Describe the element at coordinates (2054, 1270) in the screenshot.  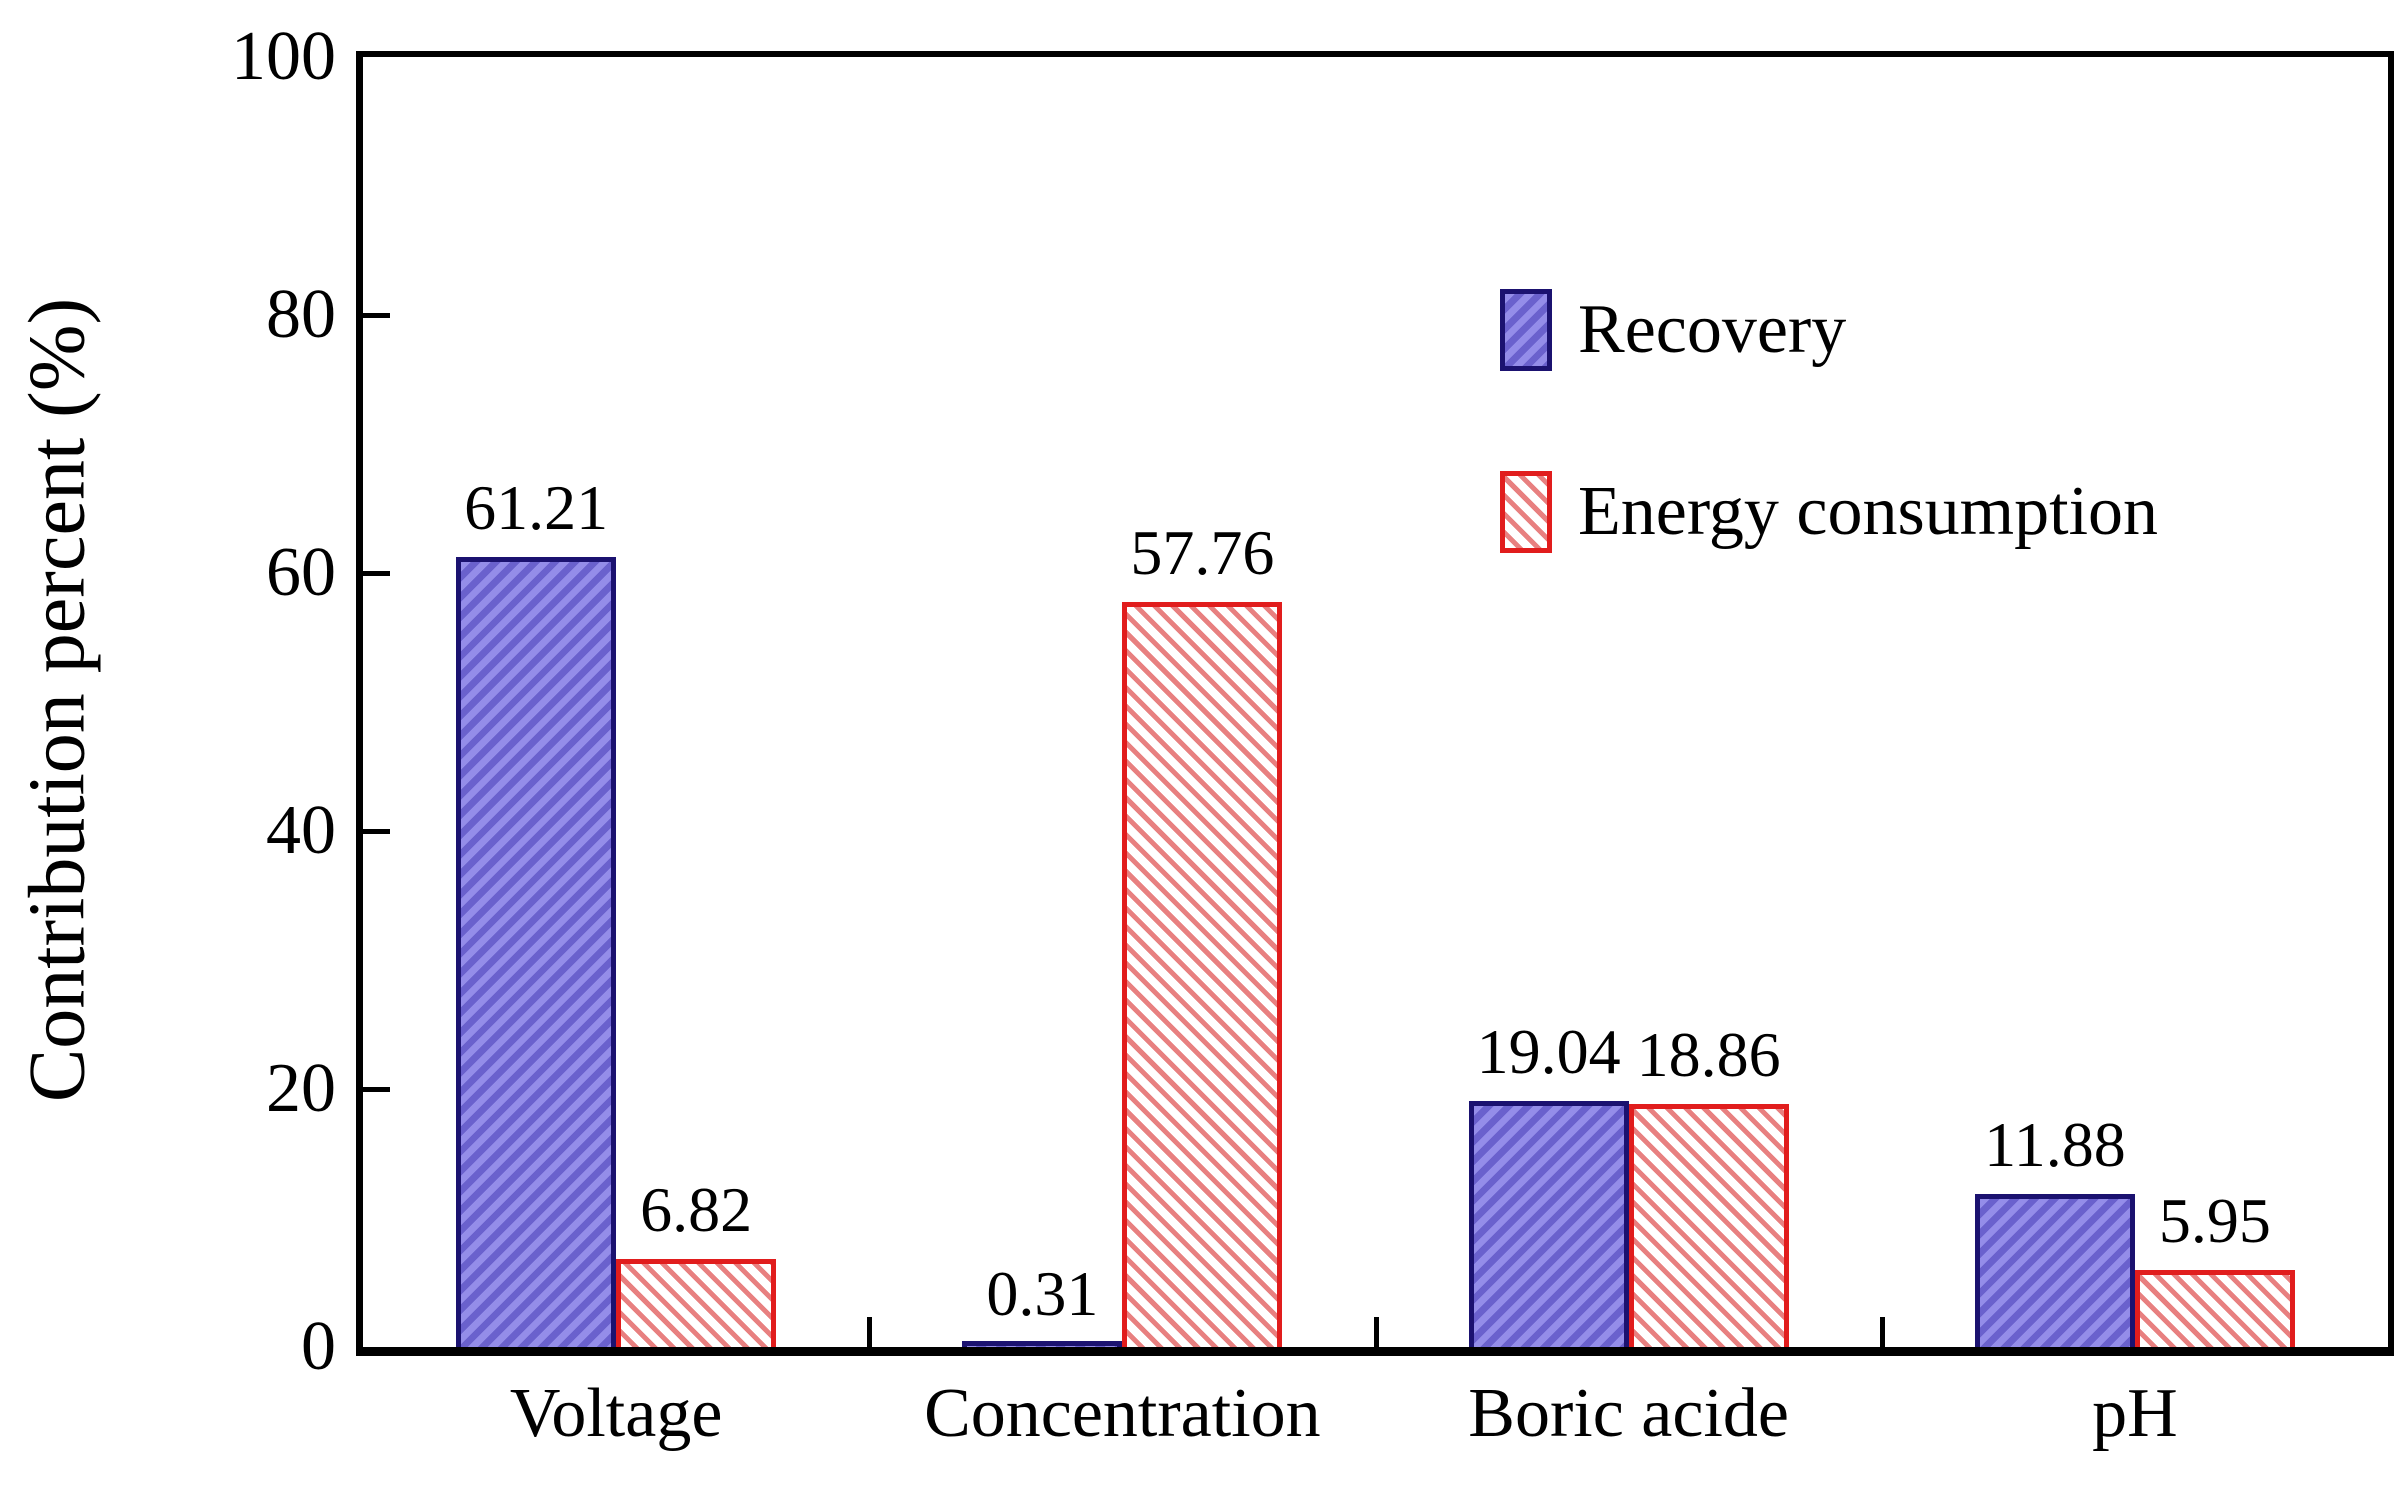
I see `bar-recovery-ph` at that location.